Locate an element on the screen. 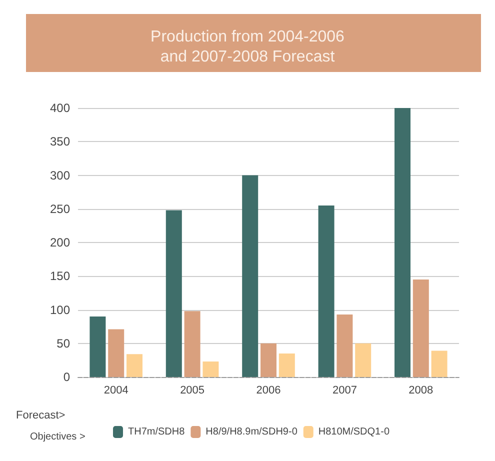  y-tick-label: 0 is located at coordinates (66, 377).